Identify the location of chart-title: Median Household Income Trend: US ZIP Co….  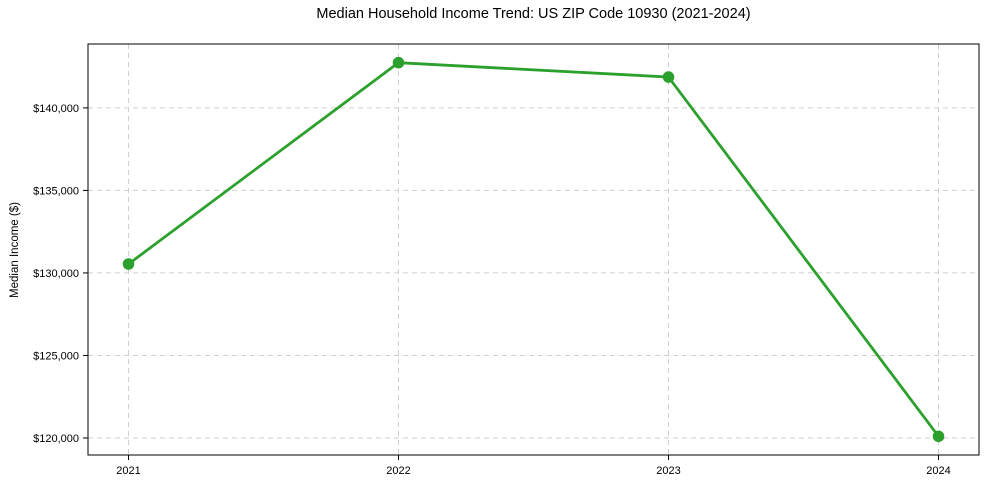
(533, 14).